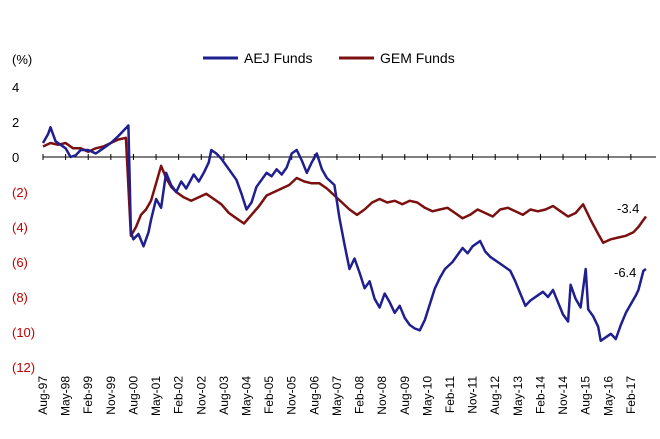 The height and width of the screenshot is (439, 660). I want to click on x-tick-label: Nov-08, so click(382, 395).